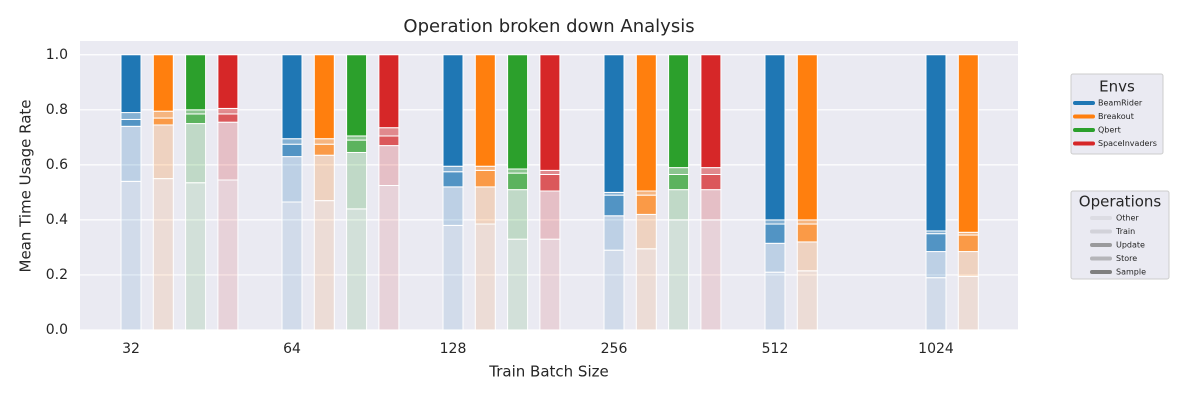 The image size is (1200, 400). What do you see at coordinates (775, 349) in the screenshot?
I see `x-tick-label: 512` at bounding box center [775, 349].